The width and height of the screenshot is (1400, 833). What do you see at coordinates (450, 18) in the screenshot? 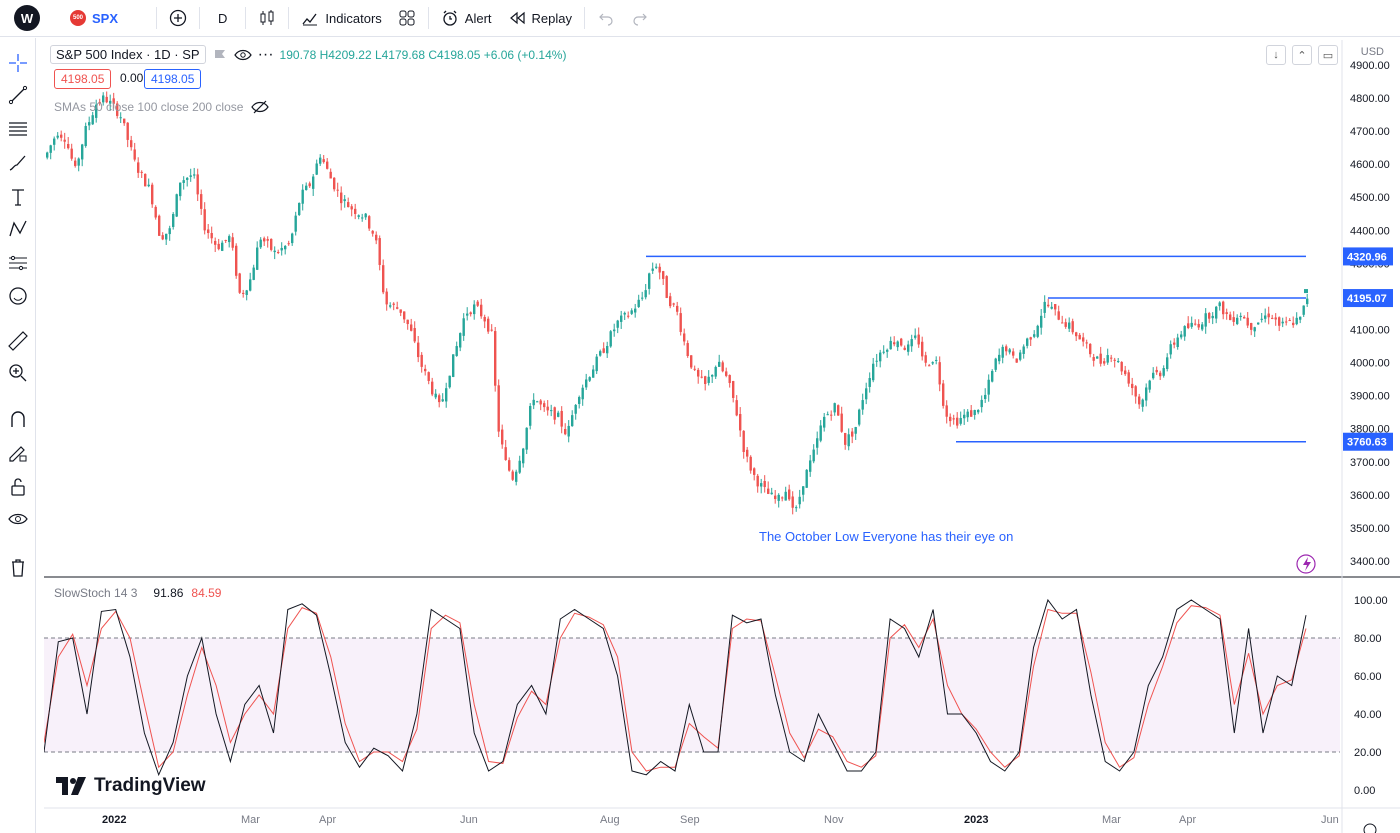
I see `alarm-clock-icon` at bounding box center [450, 18].